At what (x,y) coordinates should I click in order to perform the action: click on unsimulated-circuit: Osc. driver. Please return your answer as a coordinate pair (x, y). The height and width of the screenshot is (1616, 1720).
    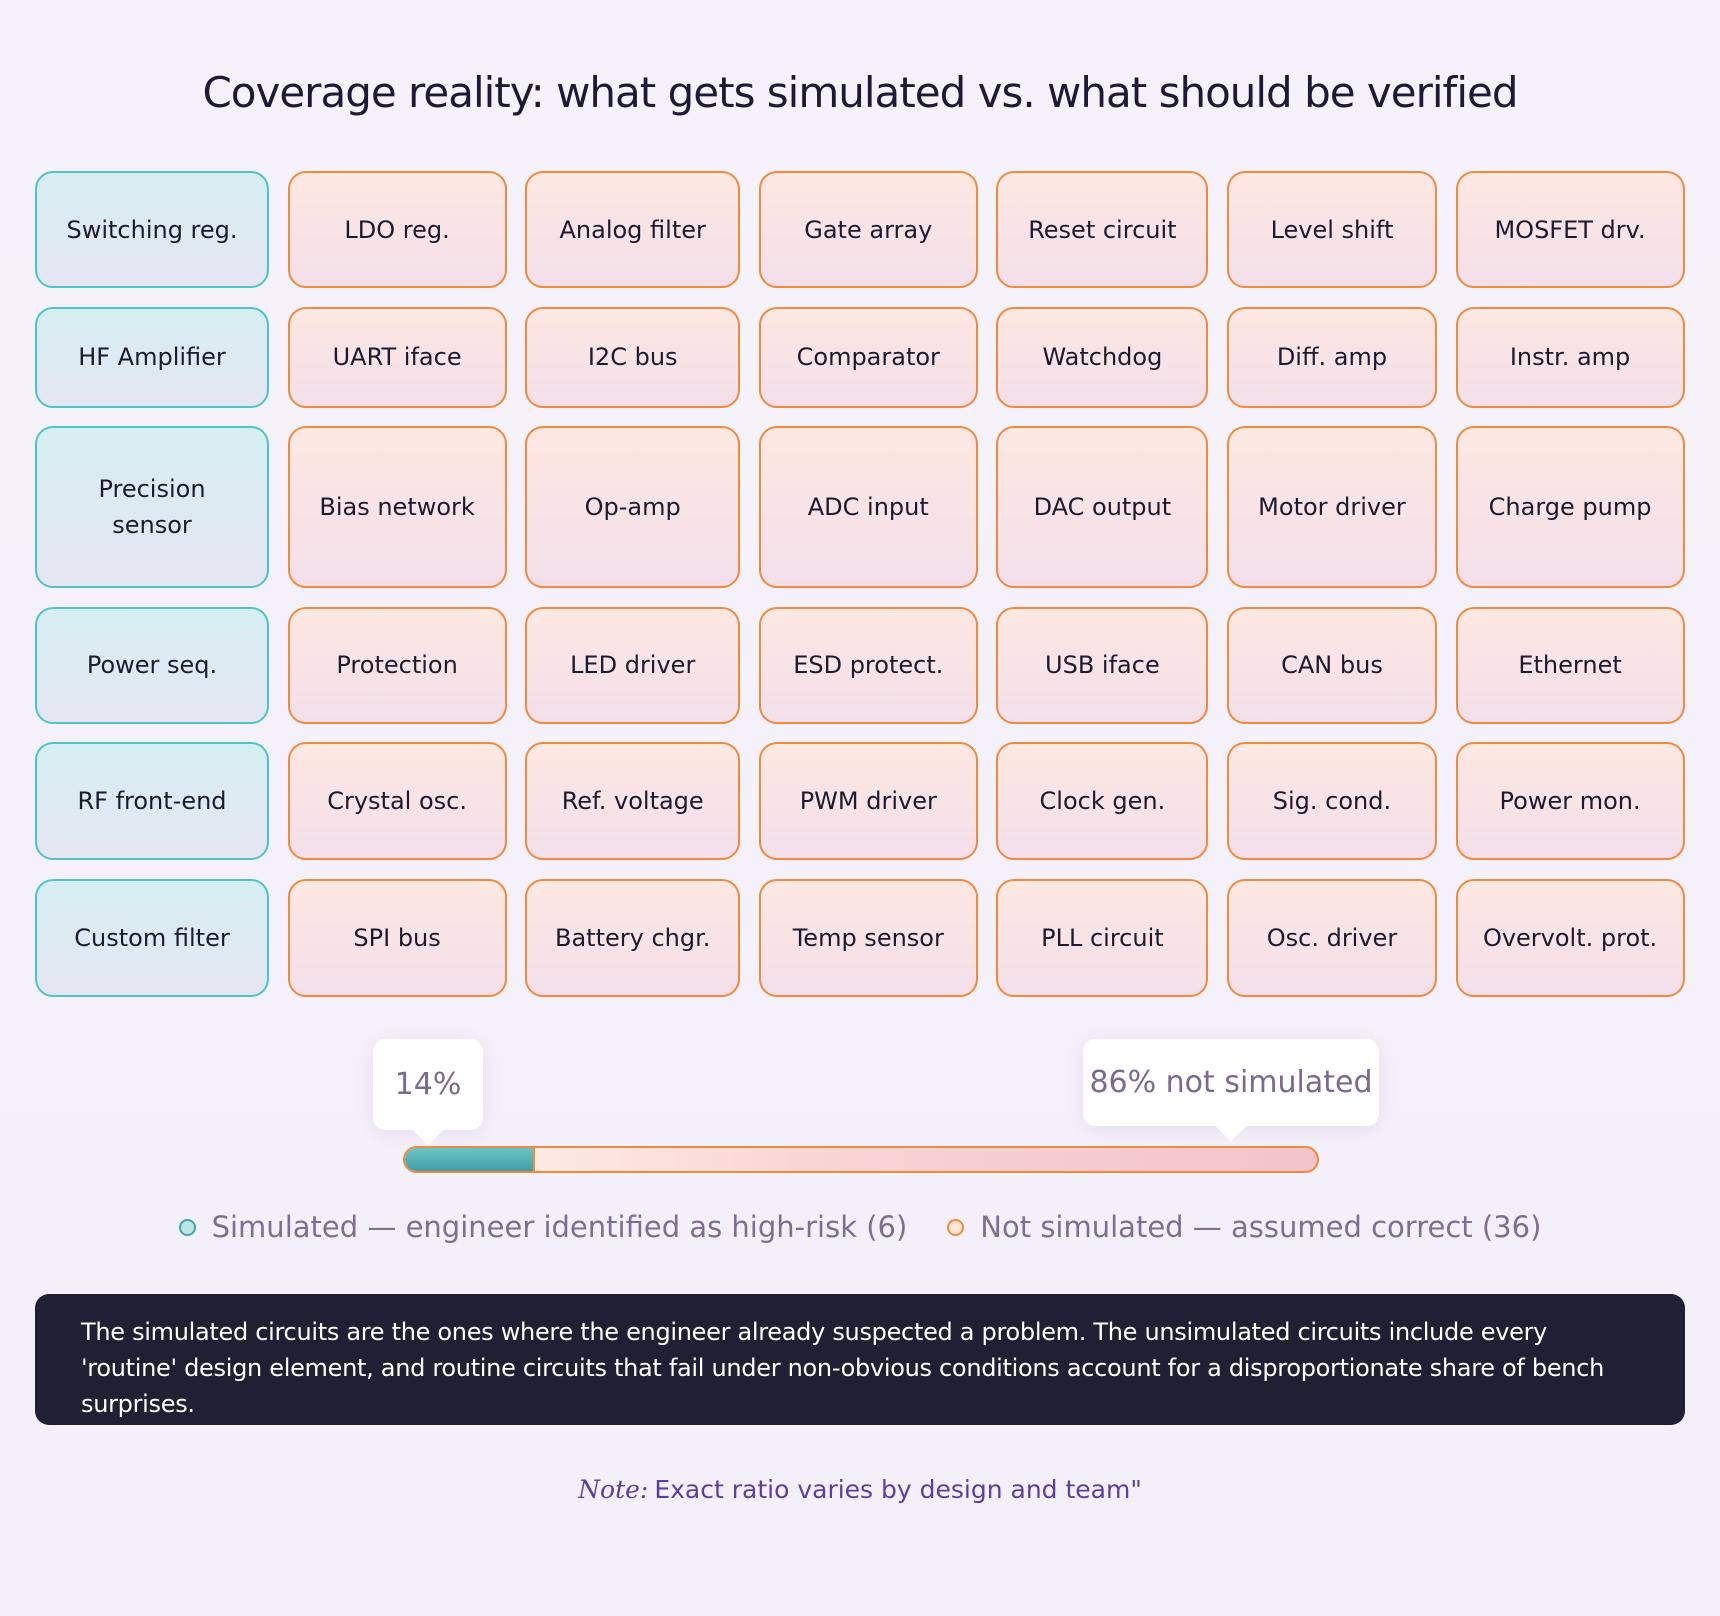
    Looking at the image, I should click on (1331, 937).